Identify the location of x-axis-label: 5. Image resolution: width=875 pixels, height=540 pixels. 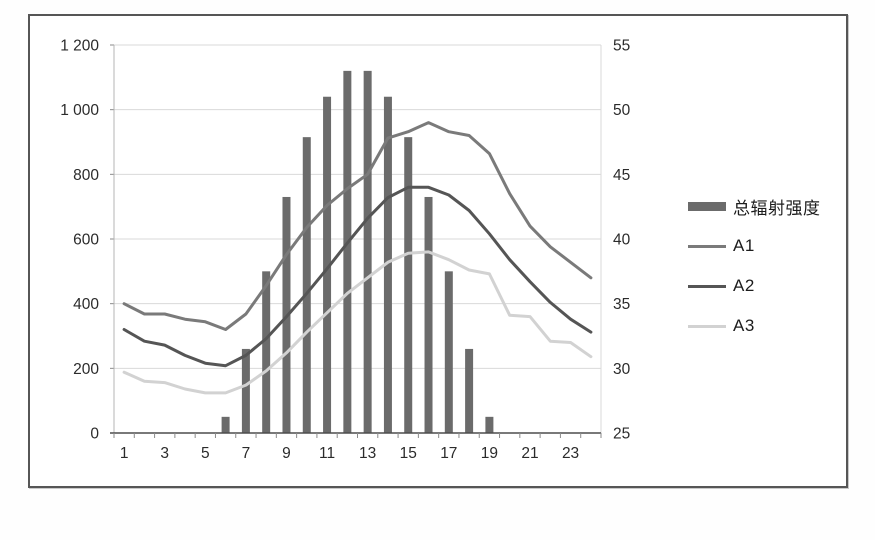
(205, 453).